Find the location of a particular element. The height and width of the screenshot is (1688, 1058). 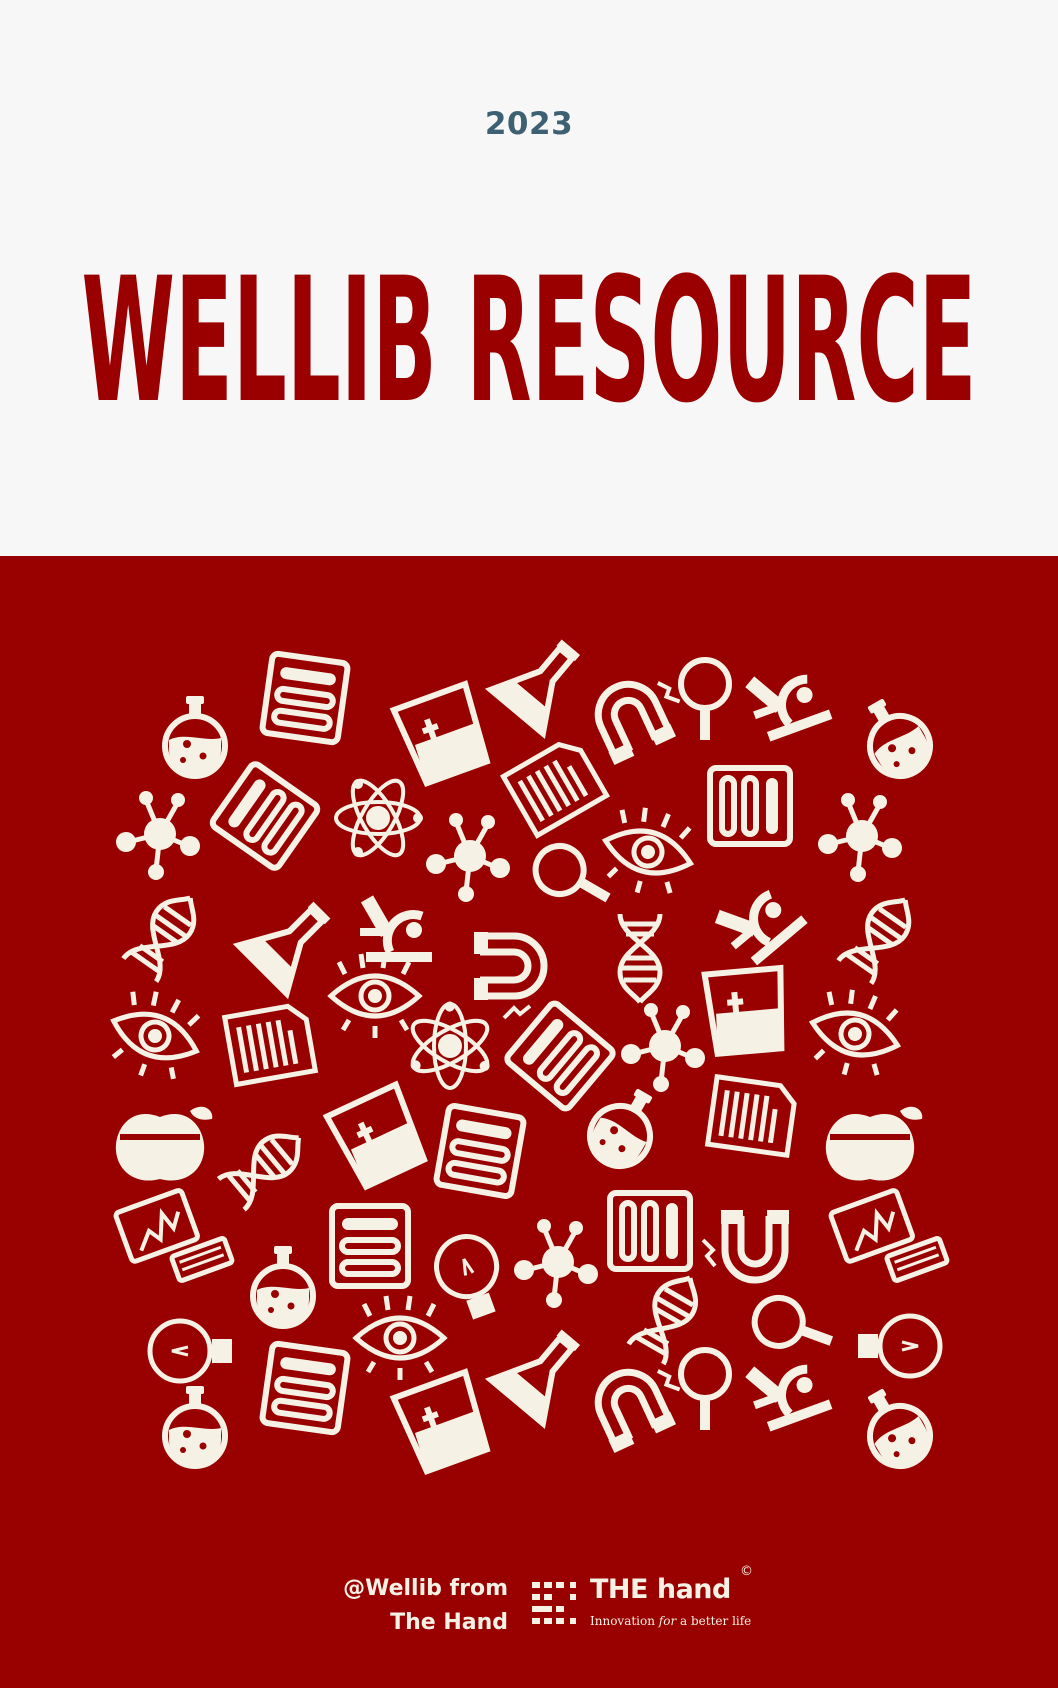

credit-line-1: @Wellib from is located at coordinates (425, 1588).